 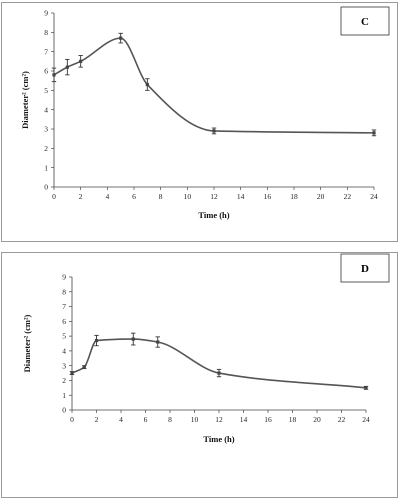 I want to click on x-tick-label-c: 2, so click(x=81, y=196).